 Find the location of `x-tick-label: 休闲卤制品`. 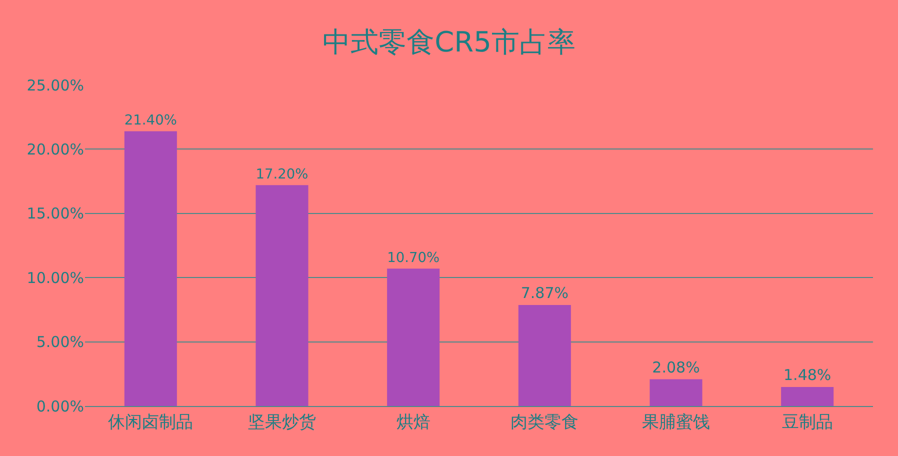

x-tick-label: 休闲卤制品 is located at coordinates (151, 422).